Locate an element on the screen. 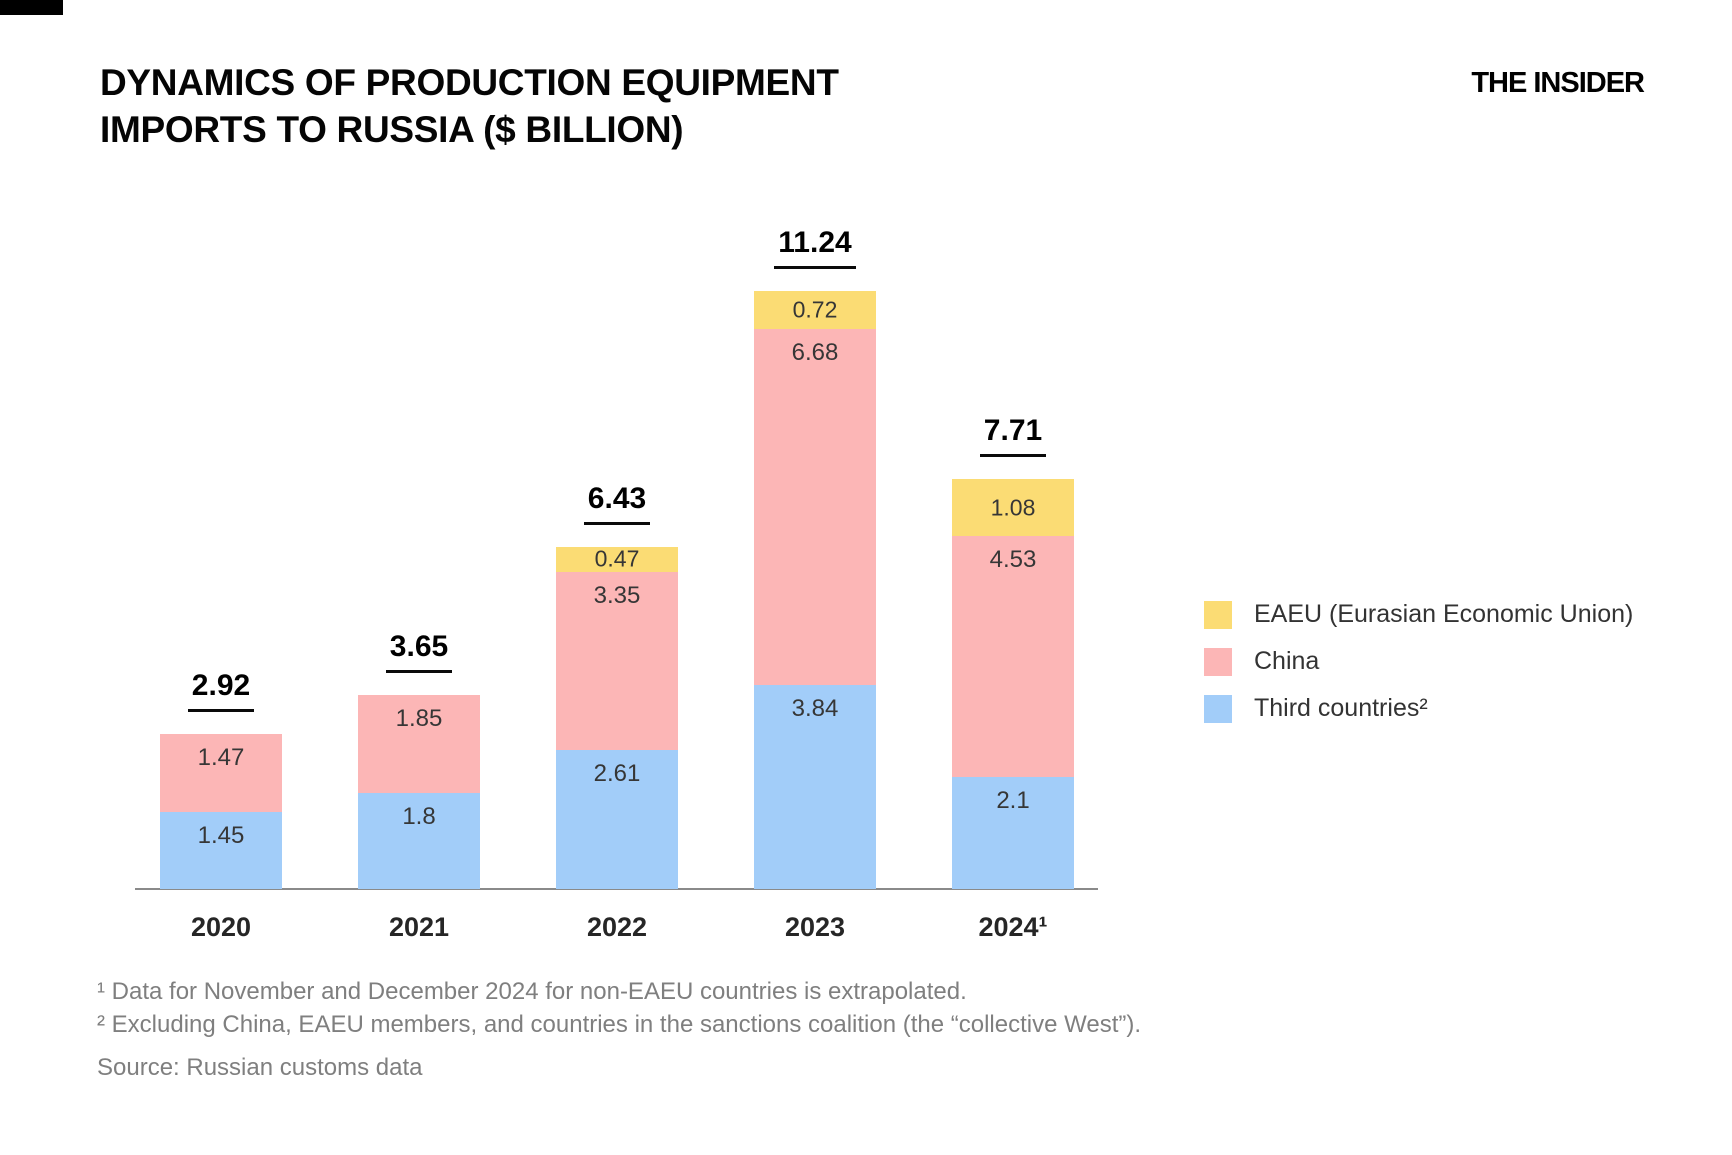 The image size is (1732, 1155). x-axis-line is located at coordinates (616, 889).